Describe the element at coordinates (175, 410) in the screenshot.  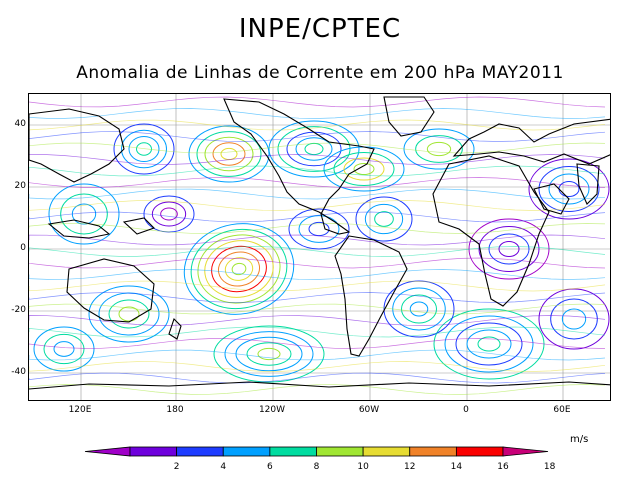
I see `lon-label-180: 180` at that location.